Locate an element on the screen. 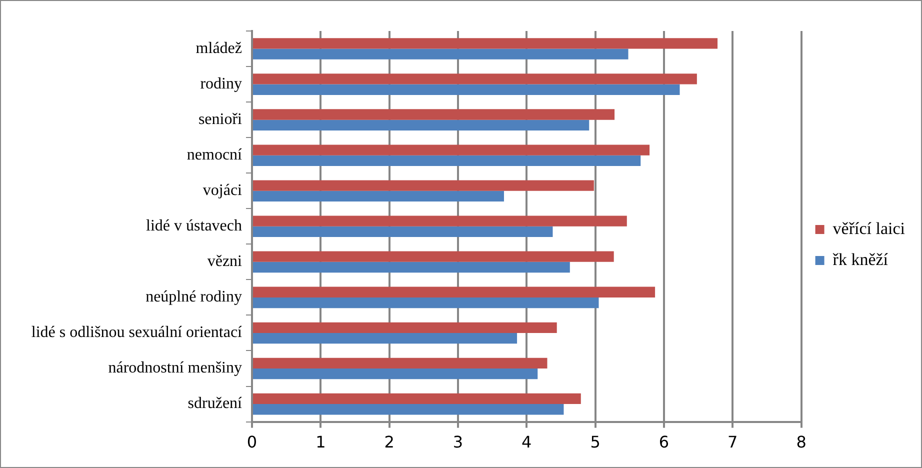 The width and height of the screenshot is (922, 468). x-tick-label: 8 is located at coordinates (801, 442).